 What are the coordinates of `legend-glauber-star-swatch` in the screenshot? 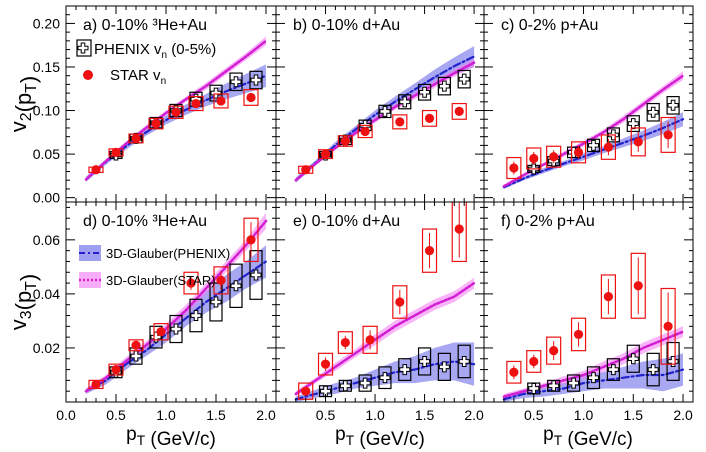 It's located at (90, 280).